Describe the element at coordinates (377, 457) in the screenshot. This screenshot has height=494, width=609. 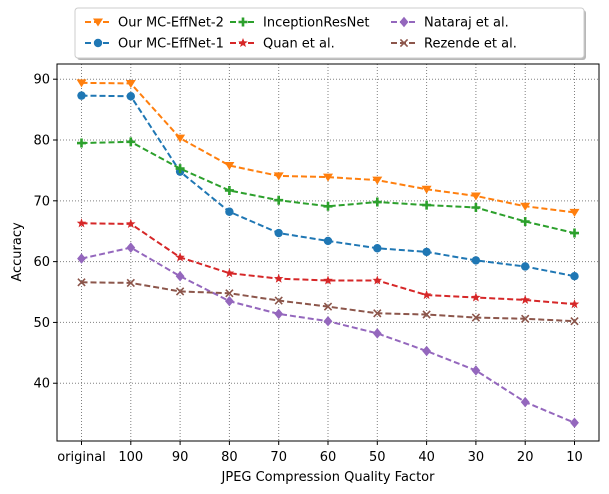
I see `x-tick-label: 50` at that location.